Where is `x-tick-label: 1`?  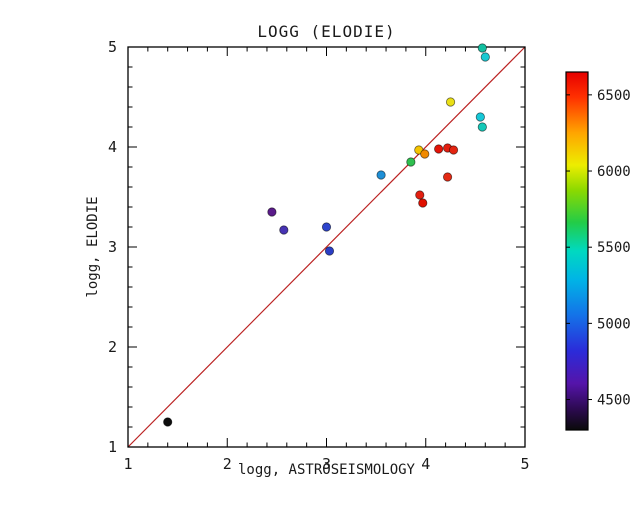
x-tick-label: 1 is located at coordinates (127, 464).